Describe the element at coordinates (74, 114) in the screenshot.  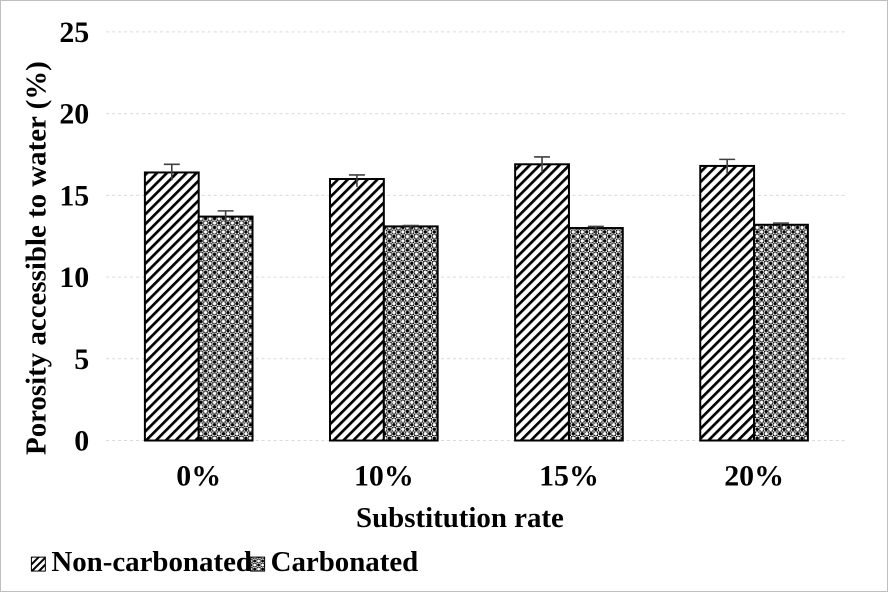
I see `y-tick-label-20: 20` at that location.